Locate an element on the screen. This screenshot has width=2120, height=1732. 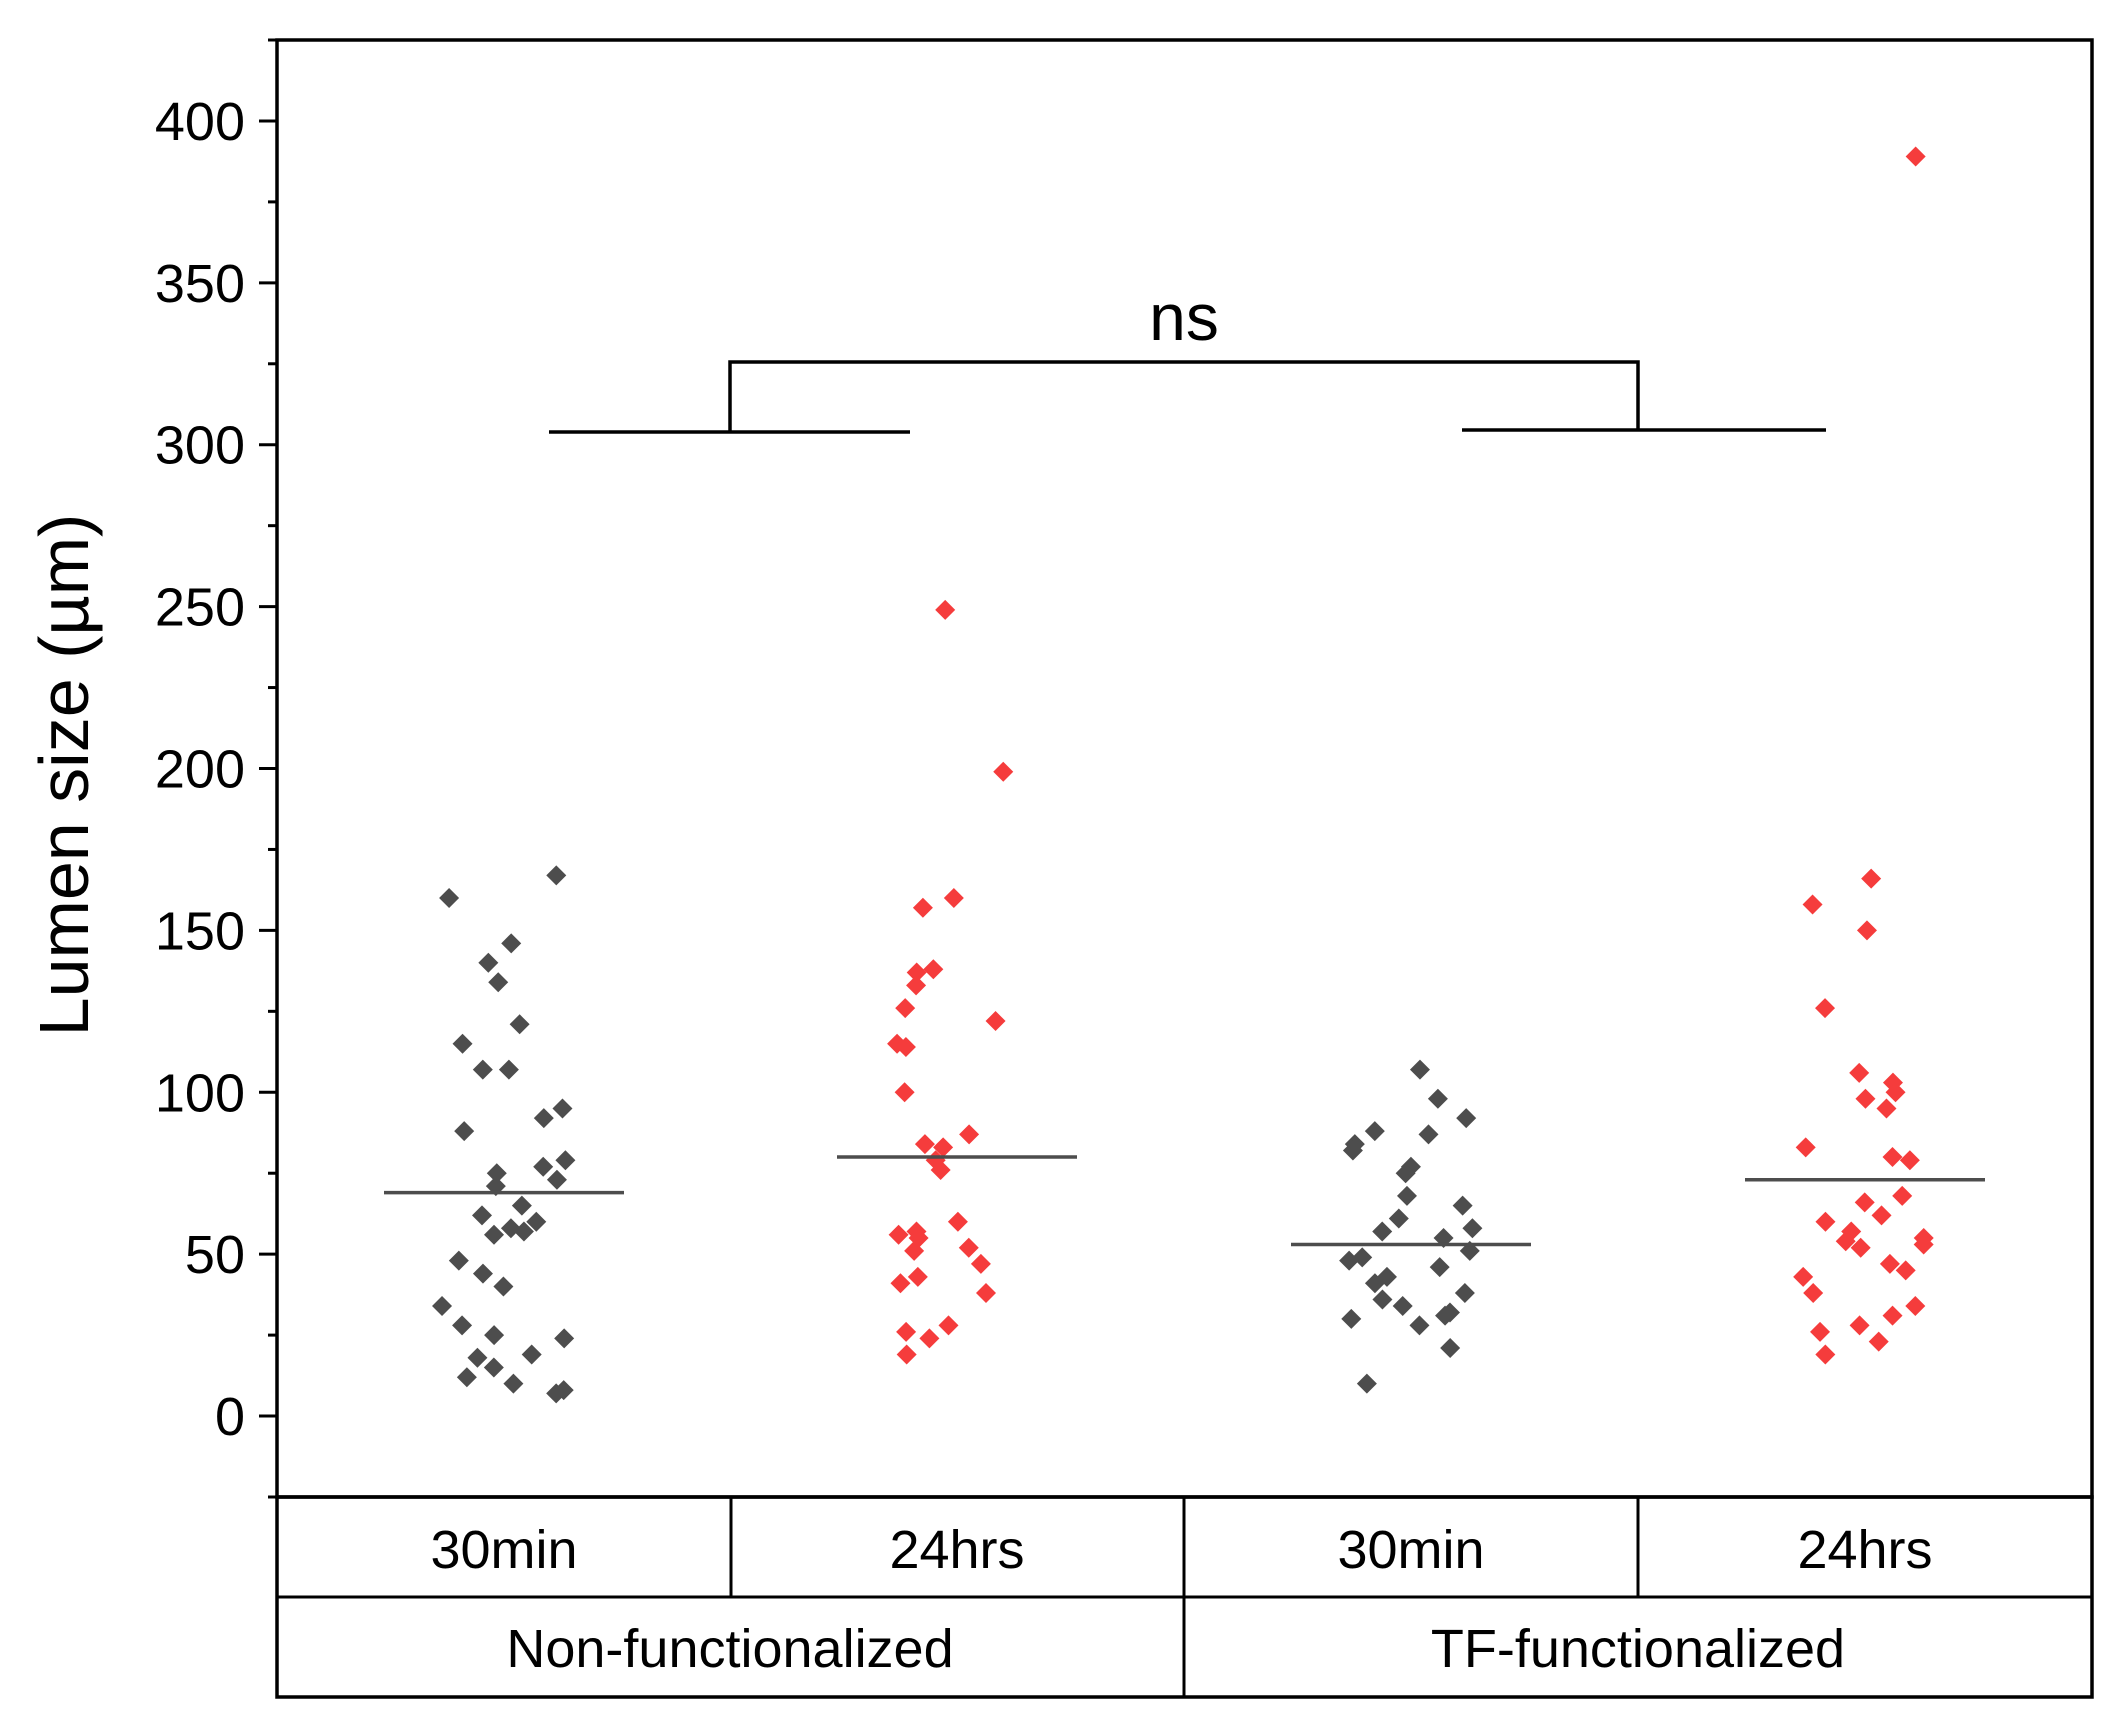
y-tick-label: 50 is located at coordinates (215, 1255).